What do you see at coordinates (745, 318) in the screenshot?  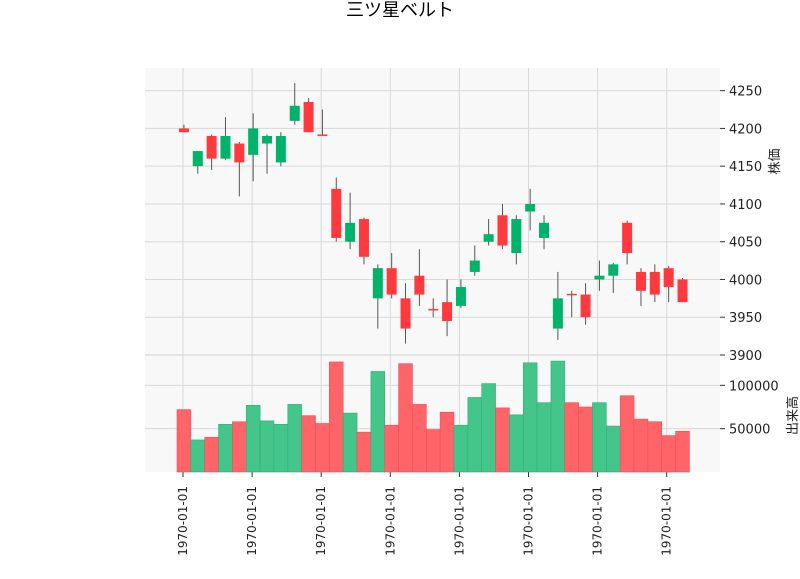 I see `price-tick-label: 3950` at bounding box center [745, 318].